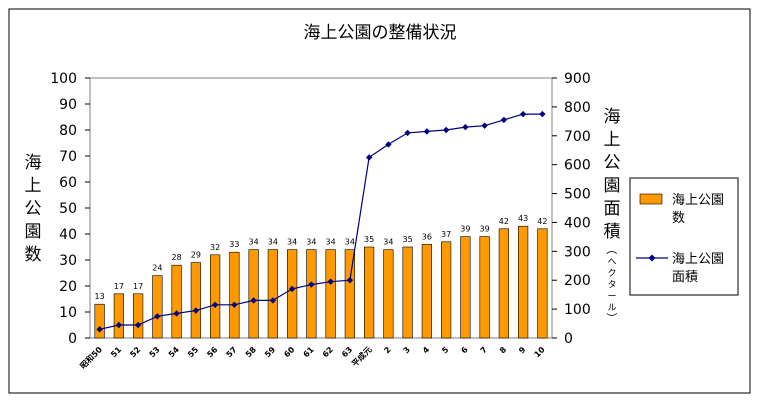 This screenshot has height=405, width=760. Describe the element at coordinates (68, 313) in the screenshot. I see `left-tick-label: 10` at that location.